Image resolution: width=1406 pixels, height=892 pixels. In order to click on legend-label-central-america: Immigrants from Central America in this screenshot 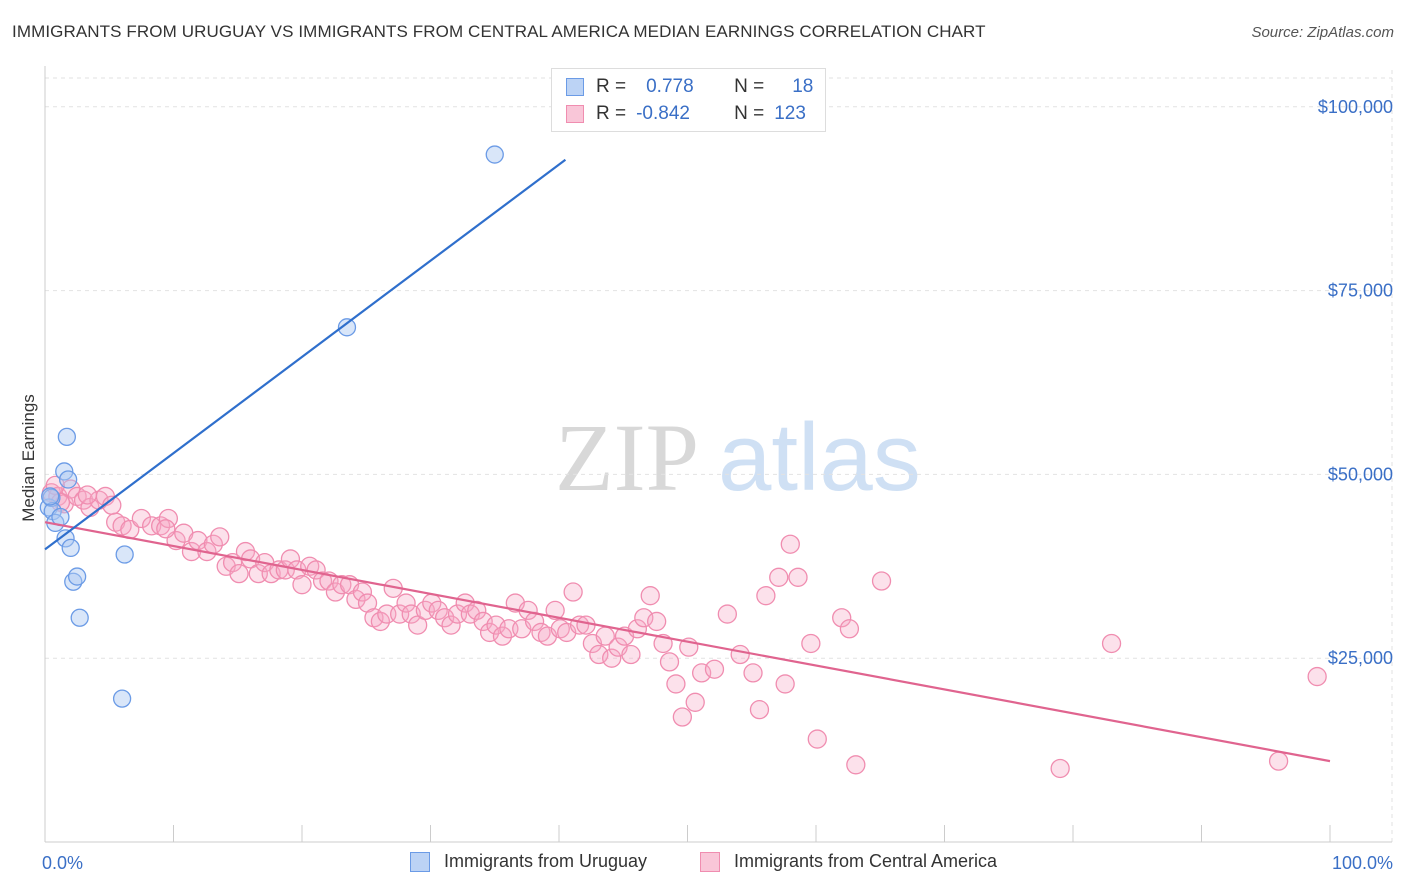, I will do `click(866, 861)`.